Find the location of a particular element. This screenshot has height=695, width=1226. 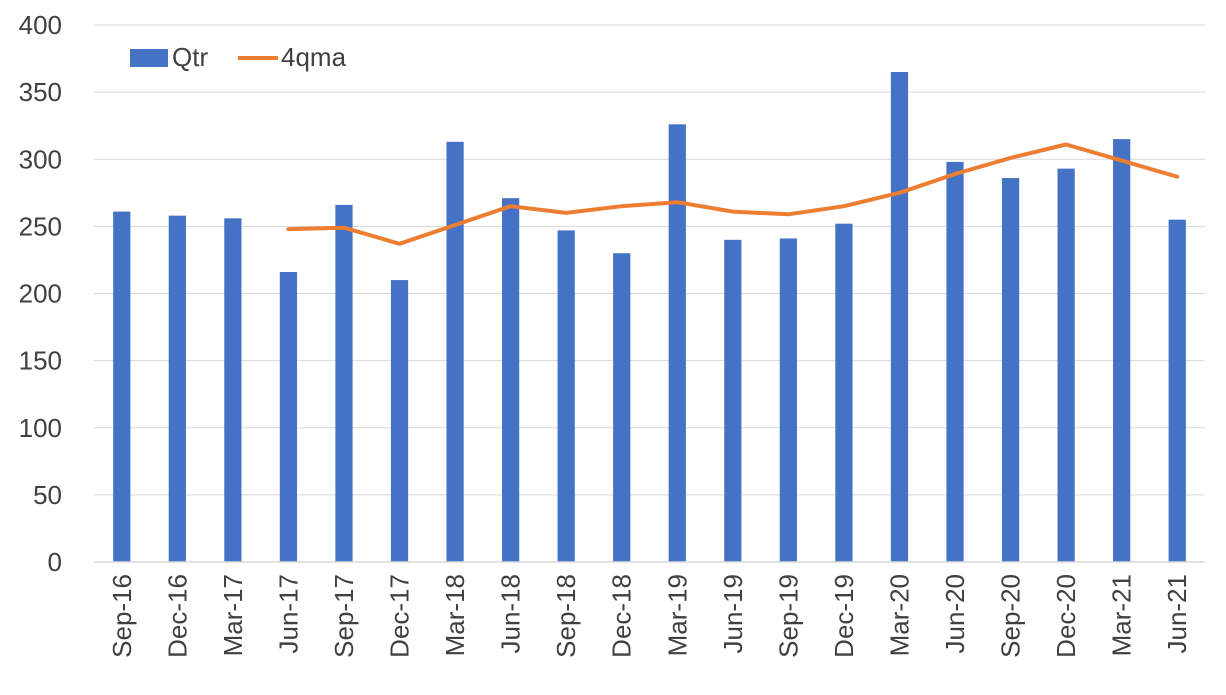

line-4qma is located at coordinates (733, 194).